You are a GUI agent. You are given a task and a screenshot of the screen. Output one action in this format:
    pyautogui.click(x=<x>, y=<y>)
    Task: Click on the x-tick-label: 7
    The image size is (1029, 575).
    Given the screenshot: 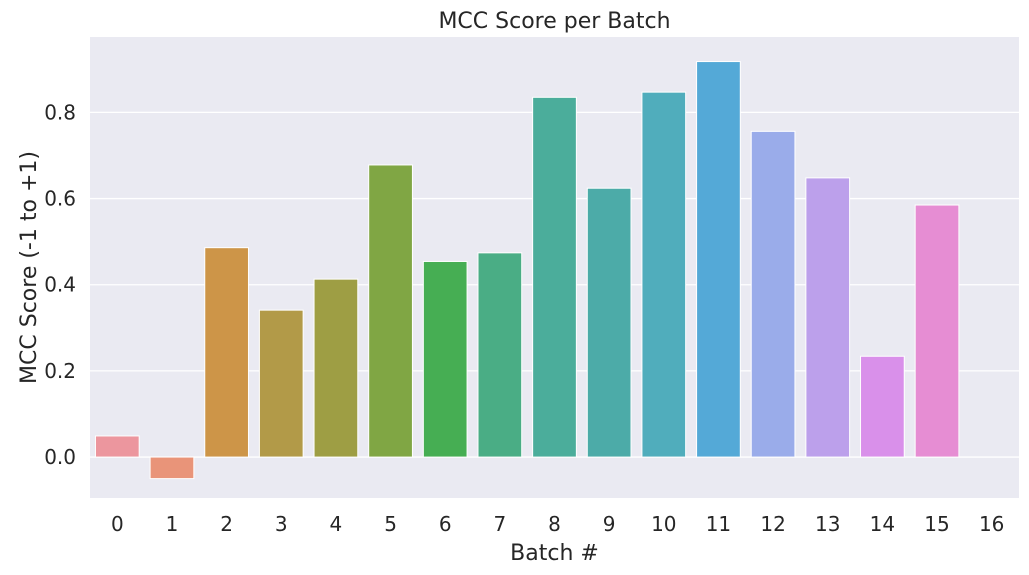 What is the action you would take?
    pyautogui.click(x=499, y=524)
    